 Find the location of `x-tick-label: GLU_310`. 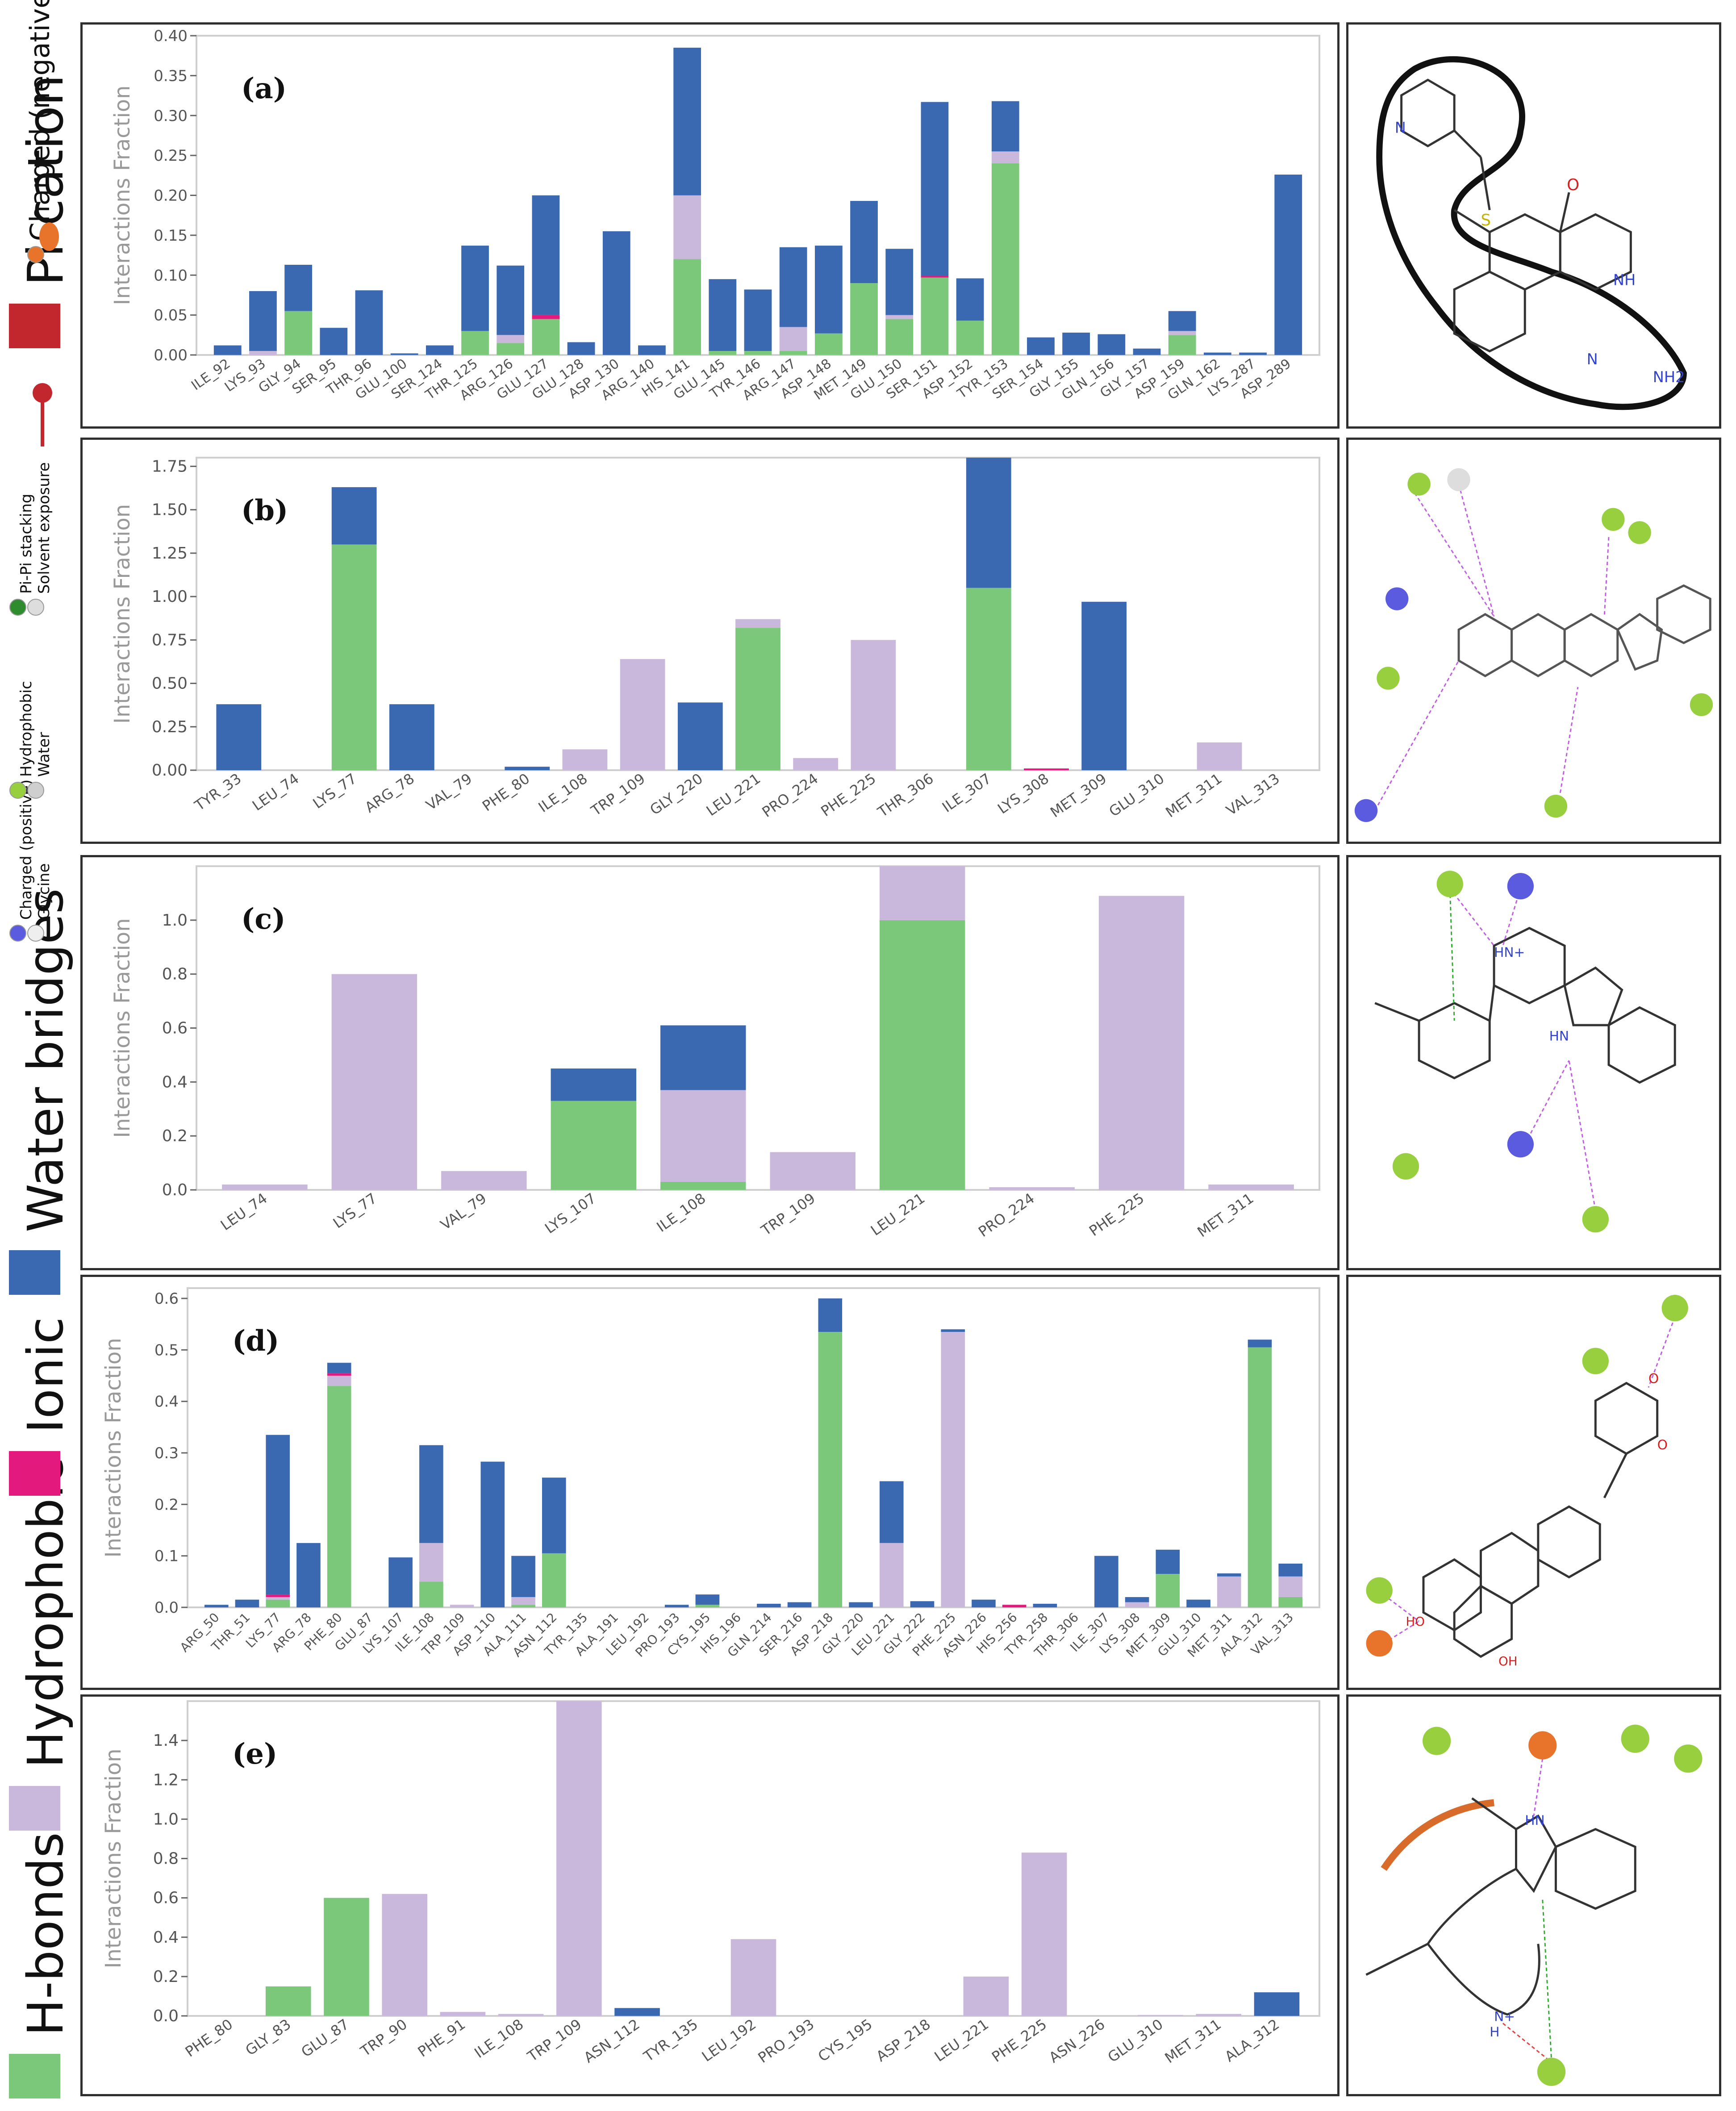

x-tick-label: GLU_310 is located at coordinates (1137, 795).